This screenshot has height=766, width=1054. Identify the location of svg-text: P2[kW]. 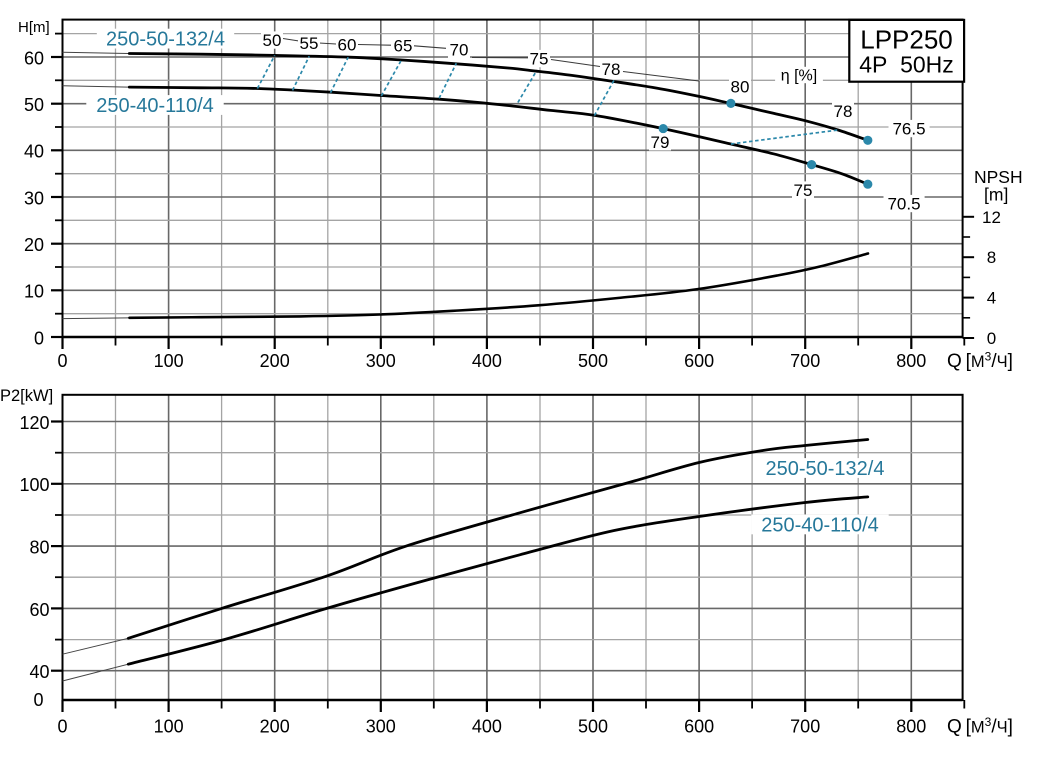
(26, 396).